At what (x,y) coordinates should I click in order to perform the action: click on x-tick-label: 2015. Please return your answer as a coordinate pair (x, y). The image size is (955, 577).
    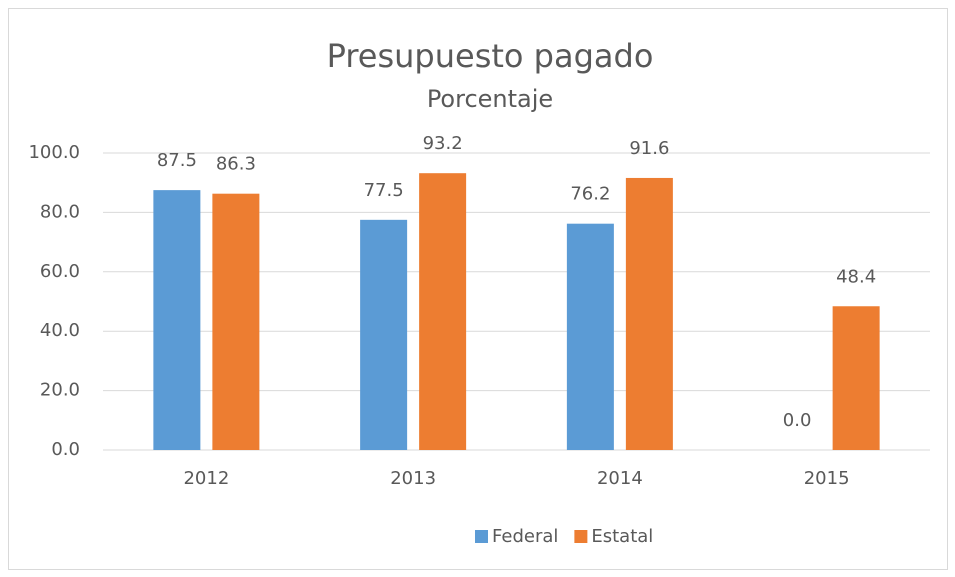
    Looking at the image, I should click on (827, 478).